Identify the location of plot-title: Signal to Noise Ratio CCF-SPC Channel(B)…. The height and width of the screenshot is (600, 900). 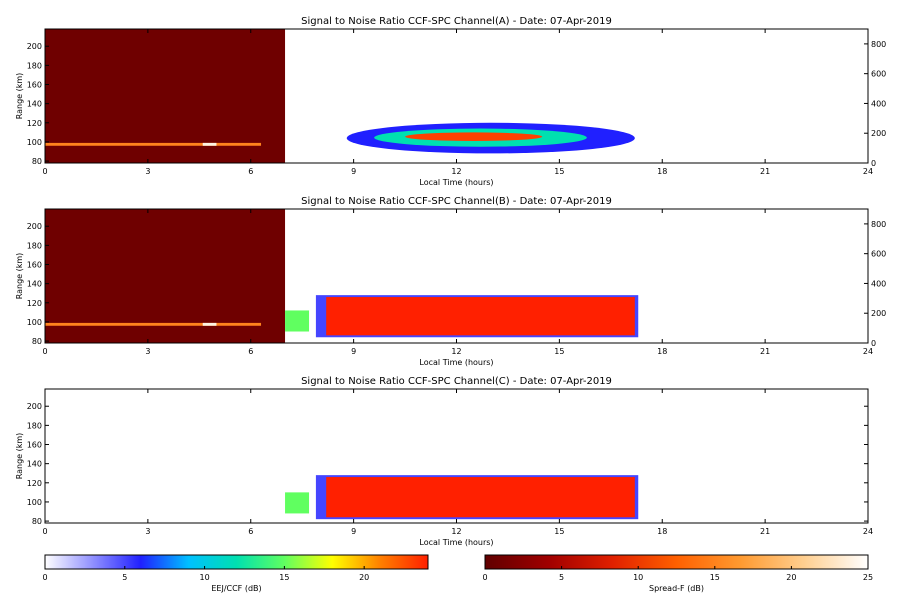
(456, 201).